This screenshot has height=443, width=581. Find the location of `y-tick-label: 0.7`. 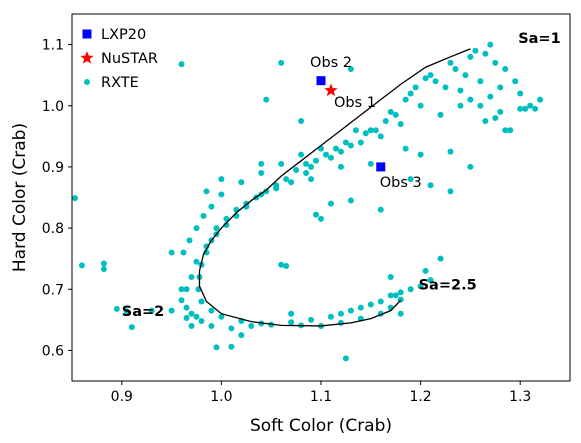

y-tick-label: 0.7 is located at coordinates (53, 290).